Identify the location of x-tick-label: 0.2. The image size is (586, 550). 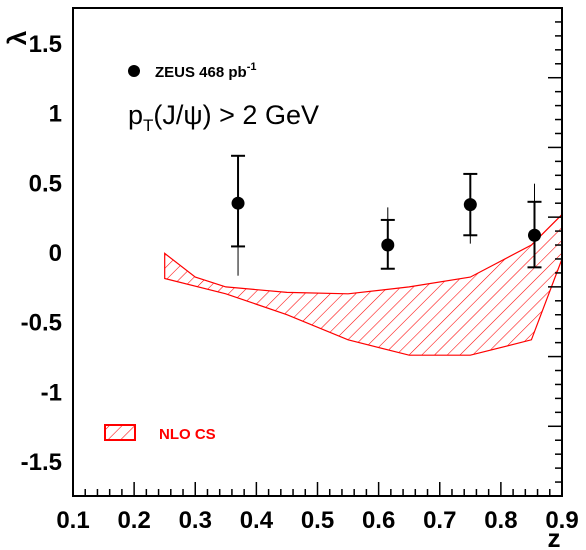
(133, 520).